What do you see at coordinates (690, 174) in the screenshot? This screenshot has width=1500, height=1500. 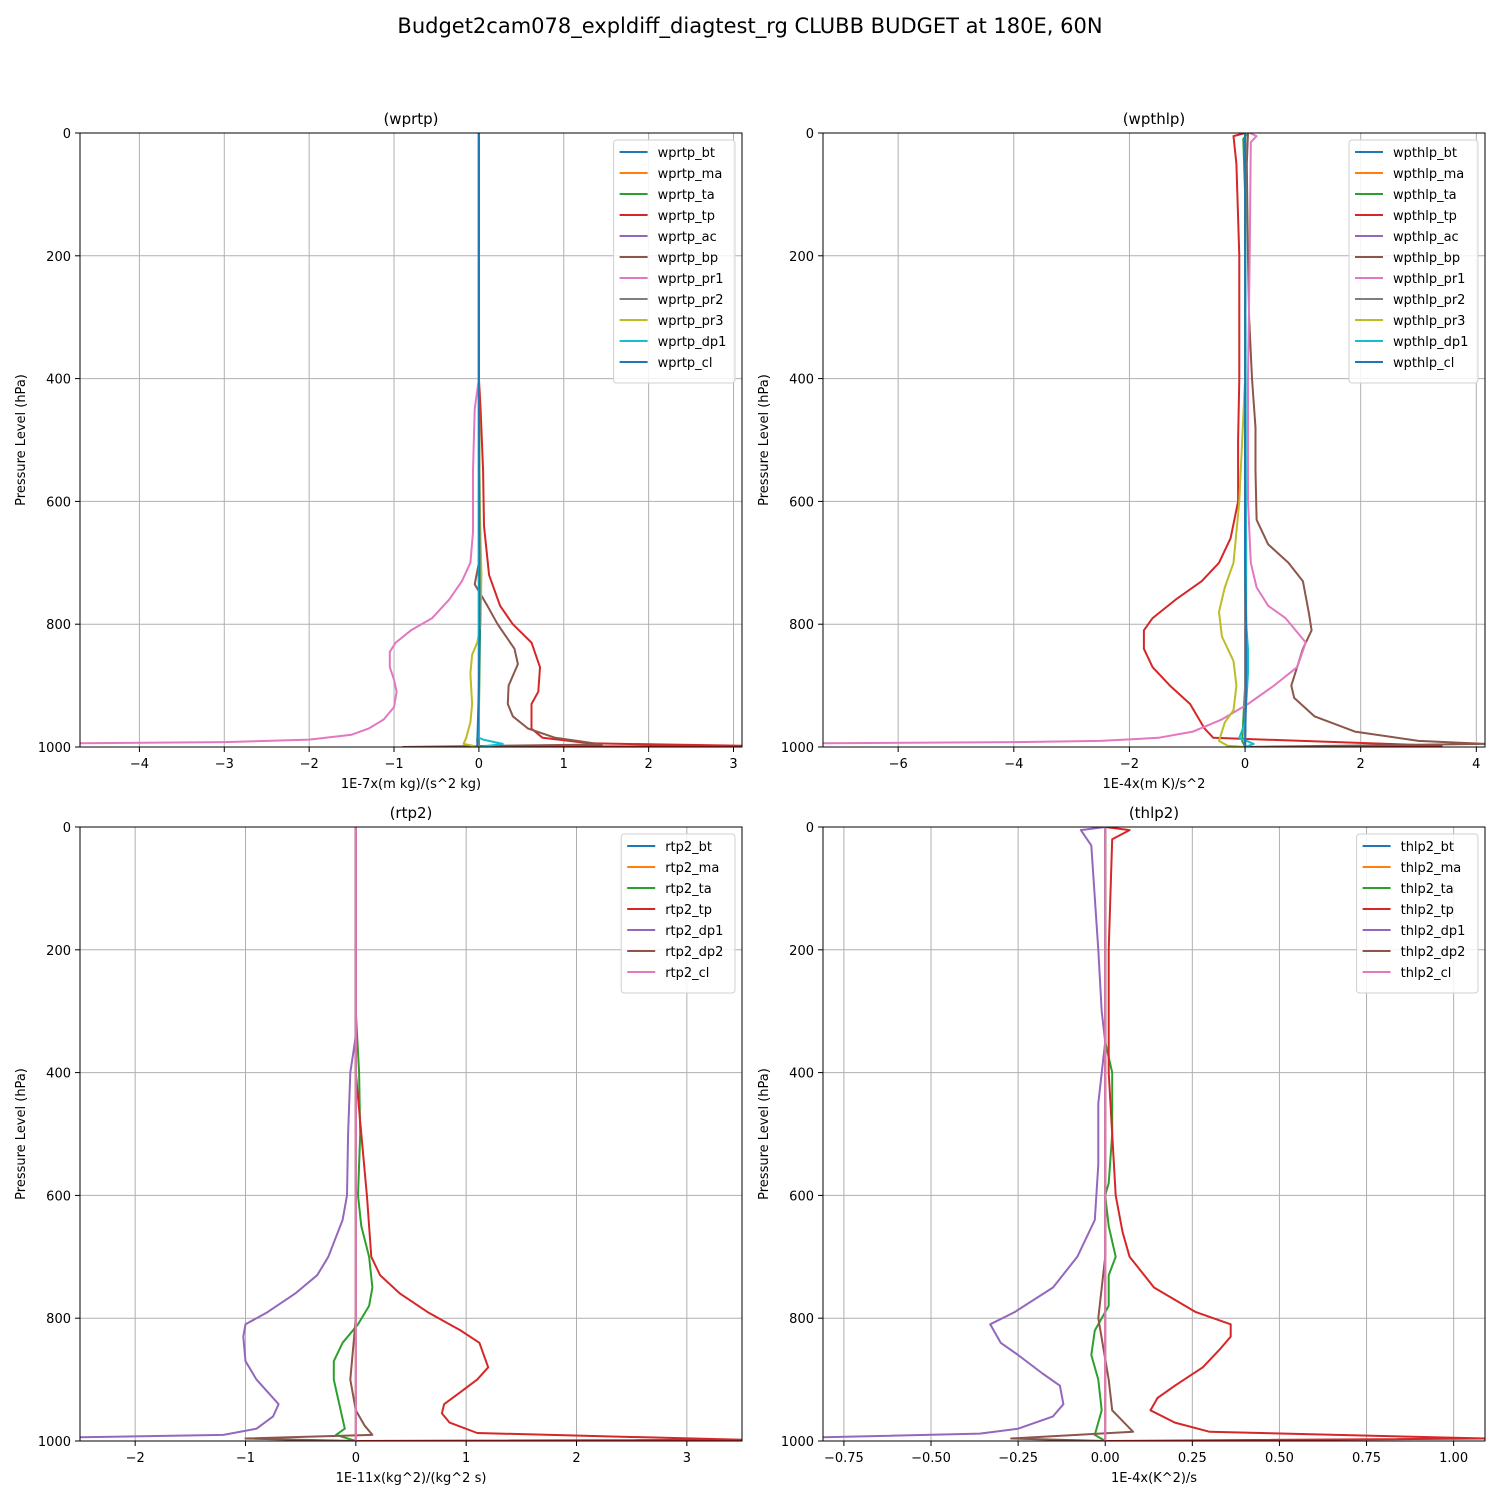 I see `legend-label-wprtp-ma: wprtp_ma` at bounding box center [690, 174].